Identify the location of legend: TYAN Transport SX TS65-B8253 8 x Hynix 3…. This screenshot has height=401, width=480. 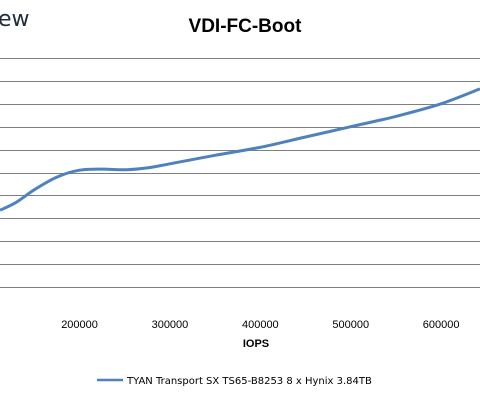
(234, 381).